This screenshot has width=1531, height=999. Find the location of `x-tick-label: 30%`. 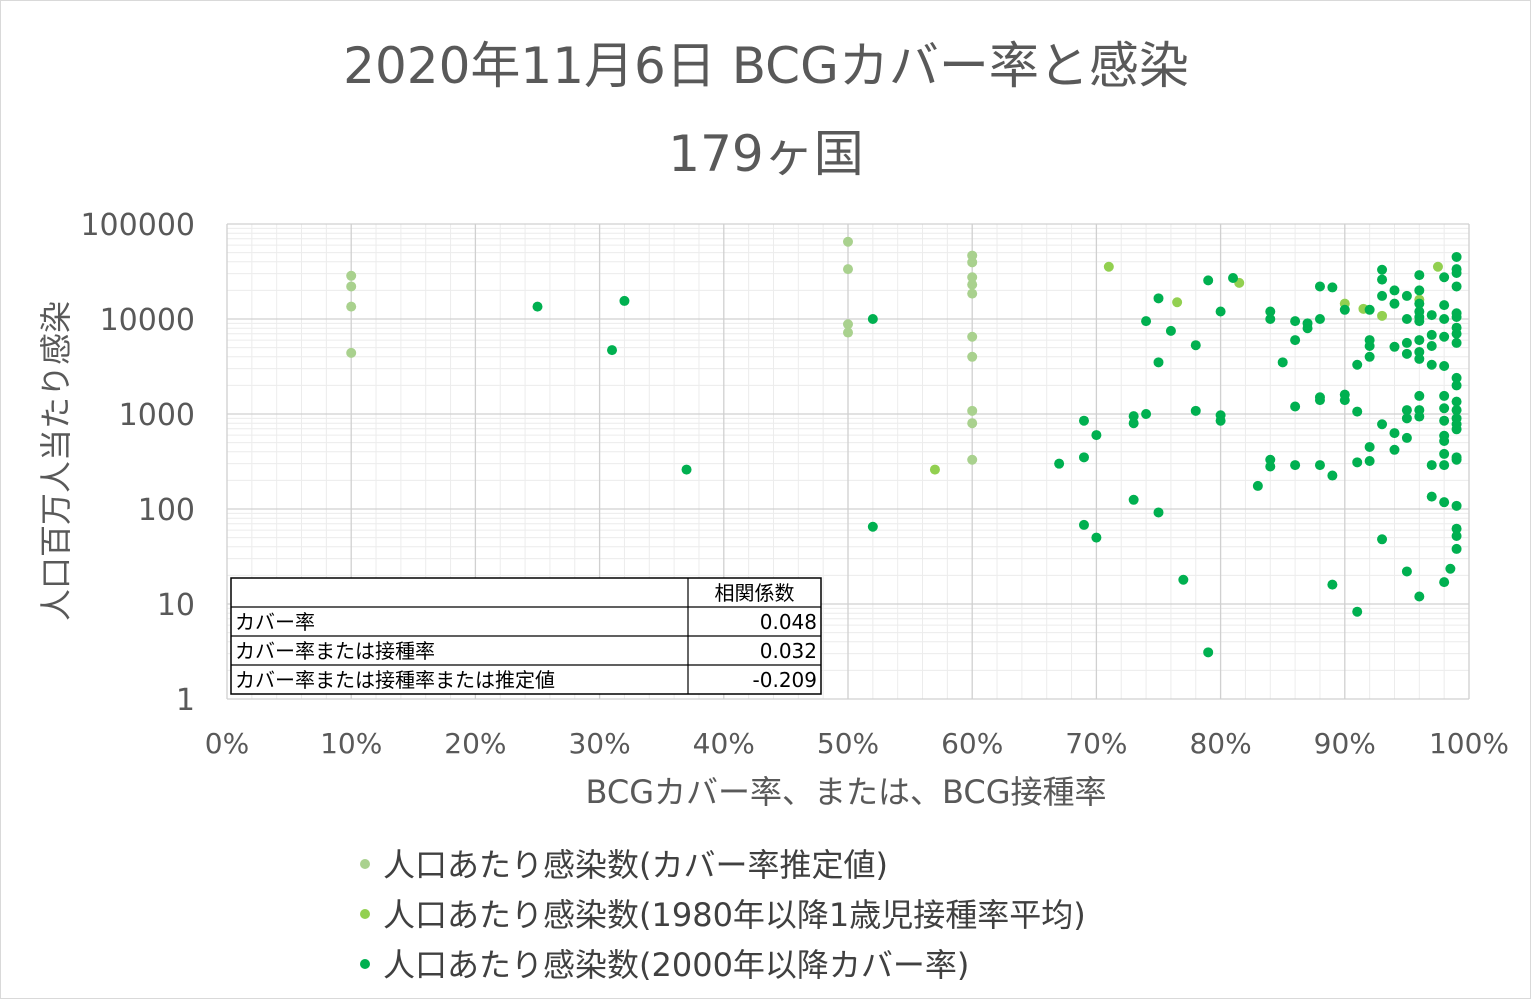

x-tick-label: 30% is located at coordinates (599, 743).